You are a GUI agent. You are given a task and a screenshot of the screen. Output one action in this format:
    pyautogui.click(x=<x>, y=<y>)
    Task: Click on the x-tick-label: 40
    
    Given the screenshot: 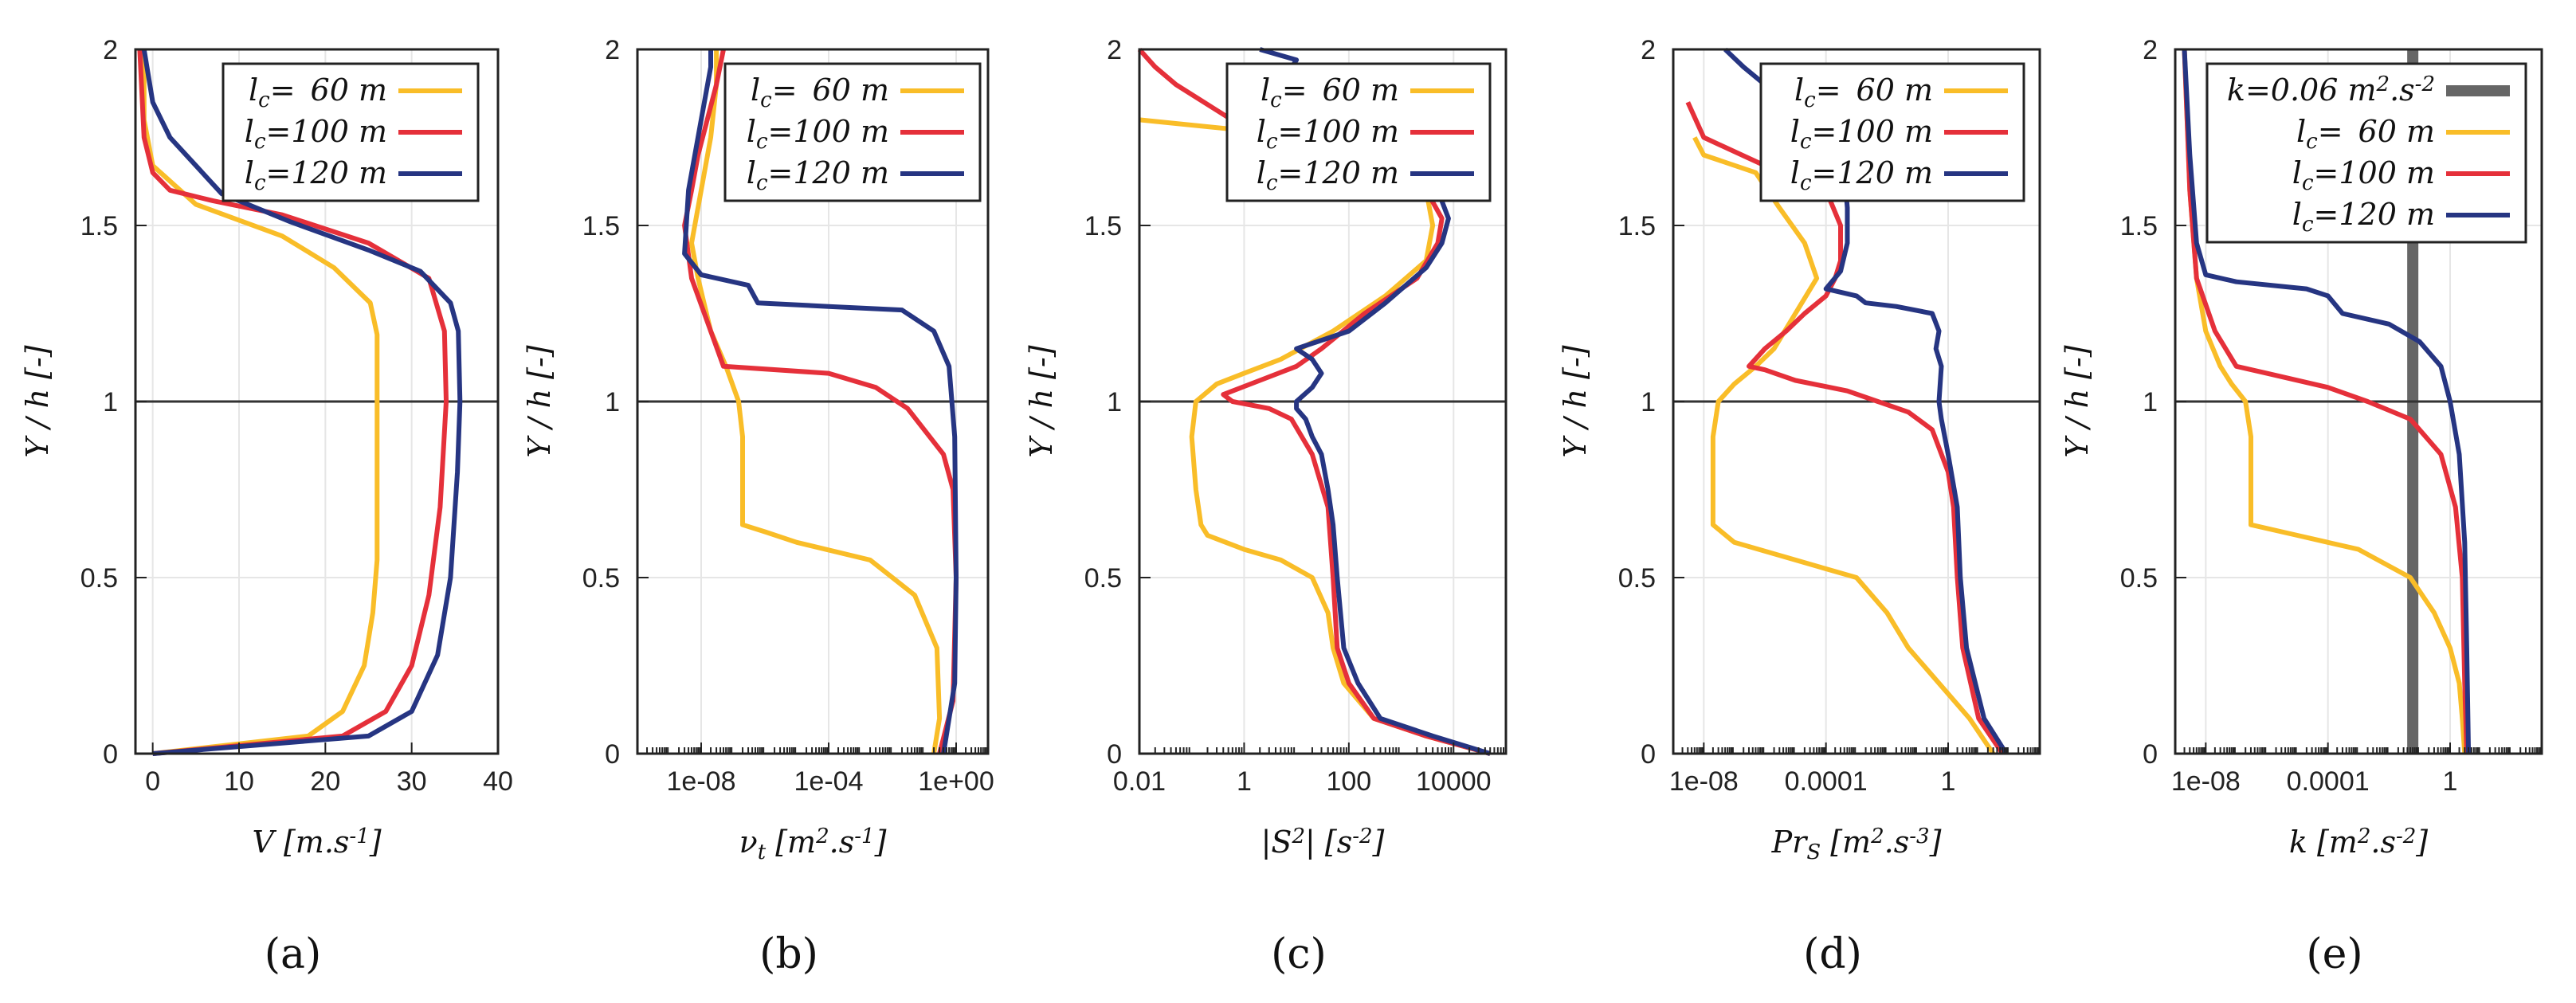 What is the action you would take?
    pyautogui.click(x=498, y=781)
    